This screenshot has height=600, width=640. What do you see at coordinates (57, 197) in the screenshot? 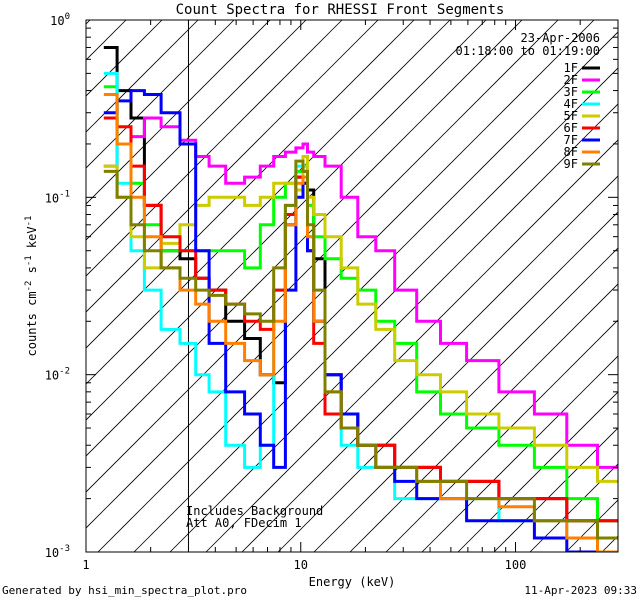
I see `y-tick-label: 10⁻¹` at bounding box center [57, 197].